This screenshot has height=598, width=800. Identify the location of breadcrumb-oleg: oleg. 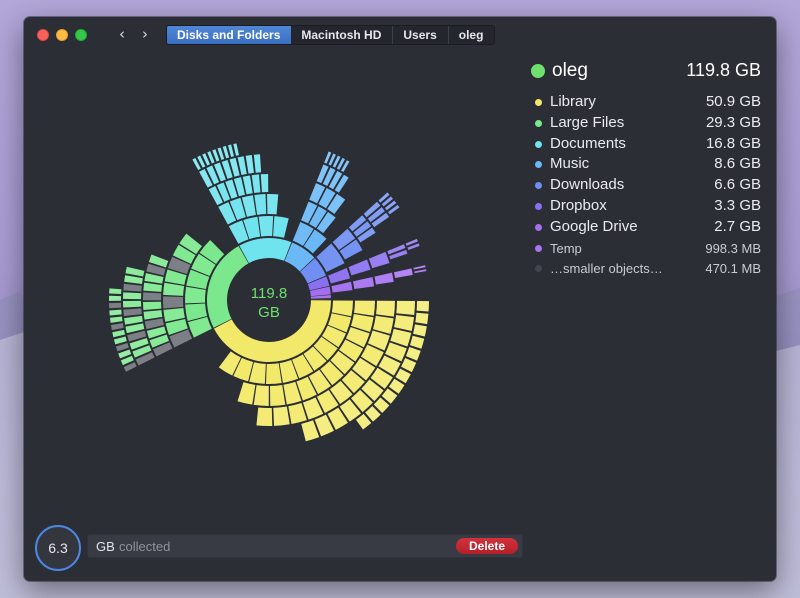
(471, 35).